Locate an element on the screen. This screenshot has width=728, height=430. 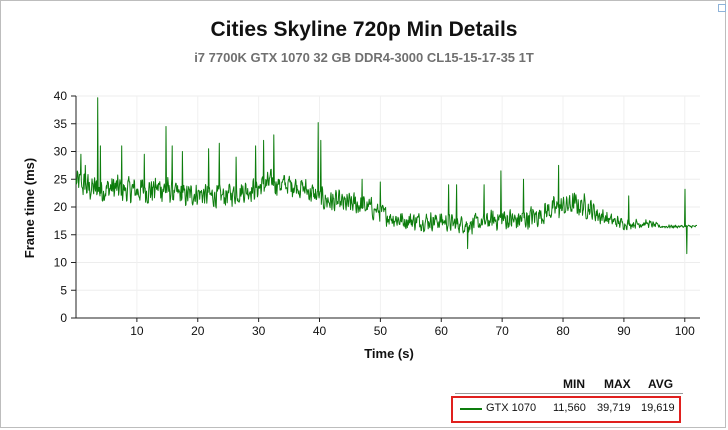
y-tick-label: 5 is located at coordinates (63, 290).